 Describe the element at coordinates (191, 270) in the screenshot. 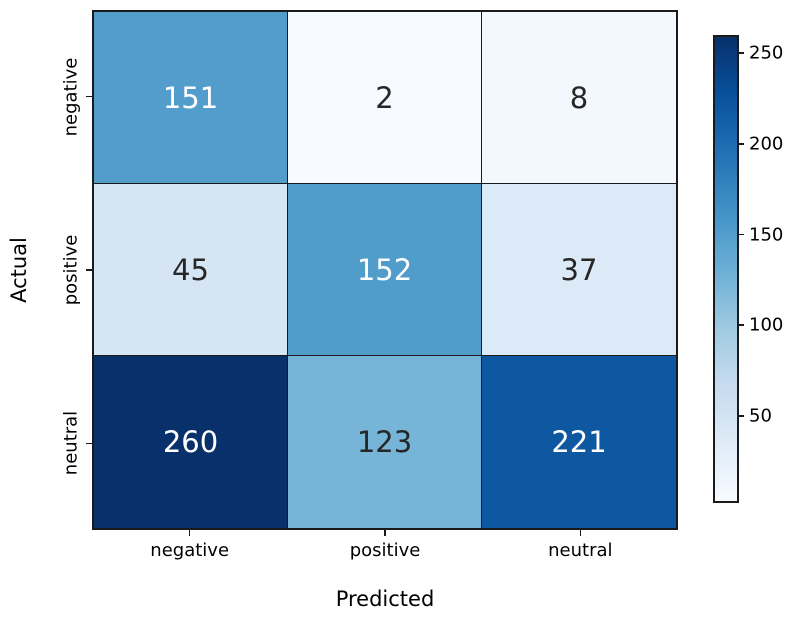

I see `heatmap-cell-positive-negative: 45` at that location.